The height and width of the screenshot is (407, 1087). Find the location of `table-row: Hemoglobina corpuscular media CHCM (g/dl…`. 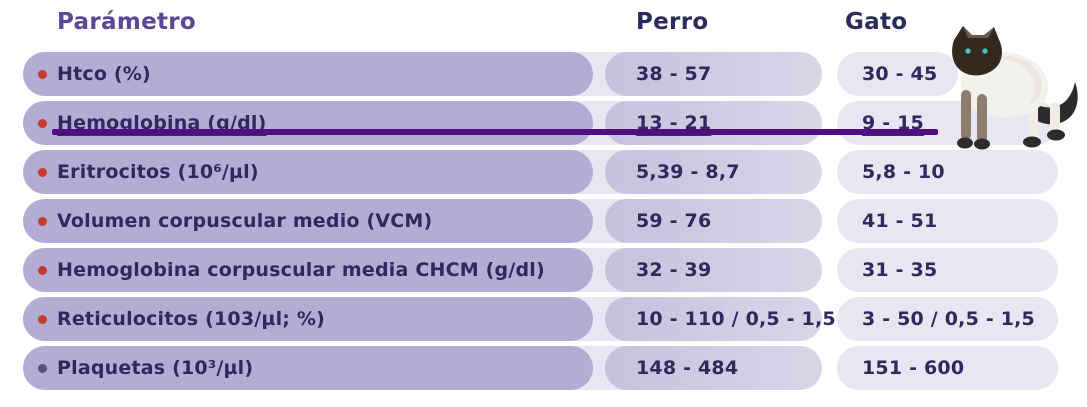

table-row: Hemoglobina corpuscular media CHCM (g/dl… is located at coordinates (543, 270).